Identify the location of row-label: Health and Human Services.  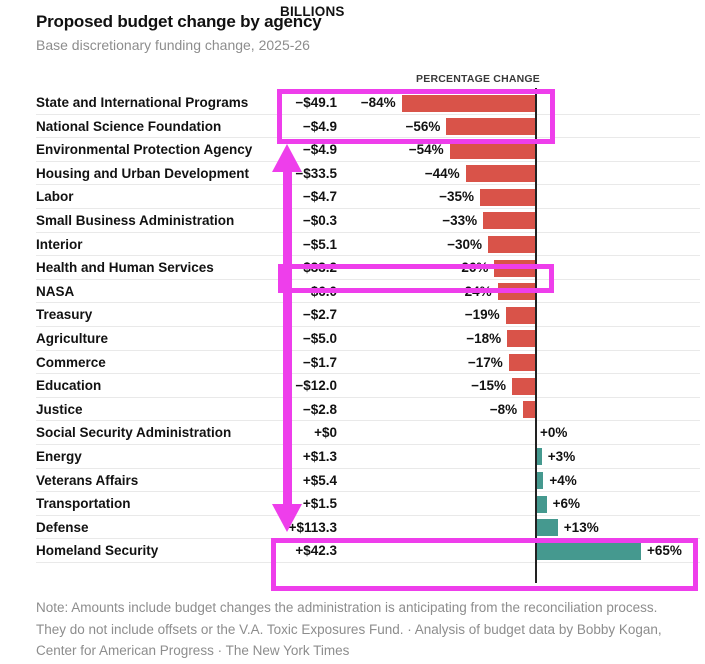
(125, 268).